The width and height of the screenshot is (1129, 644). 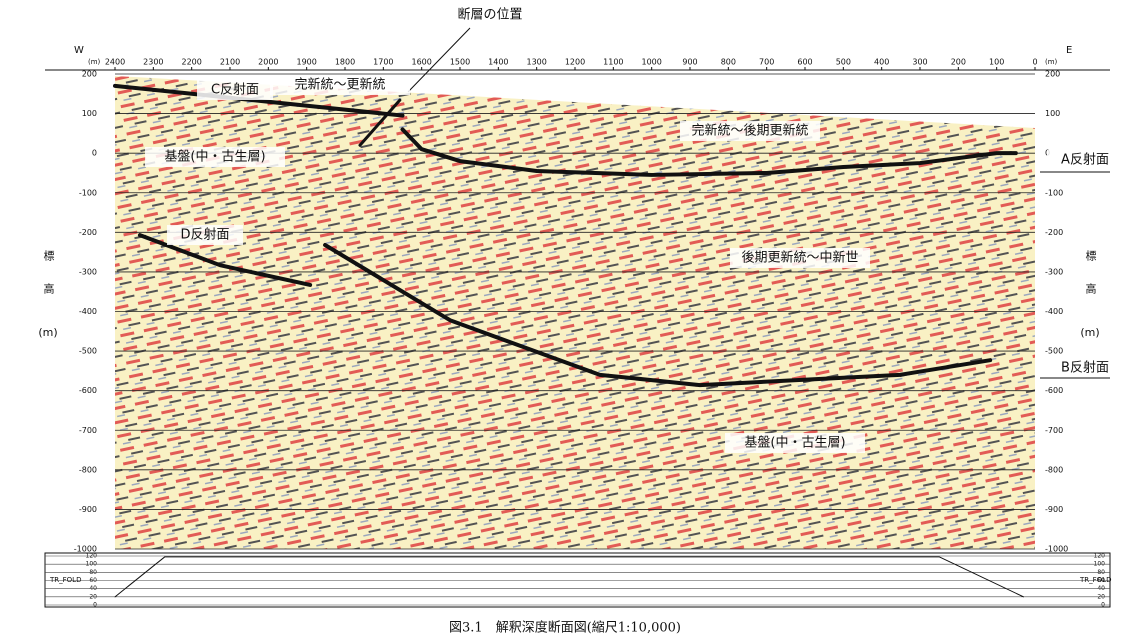 I want to click on annotation: 完新統～更新統, so click(x=339, y=85).